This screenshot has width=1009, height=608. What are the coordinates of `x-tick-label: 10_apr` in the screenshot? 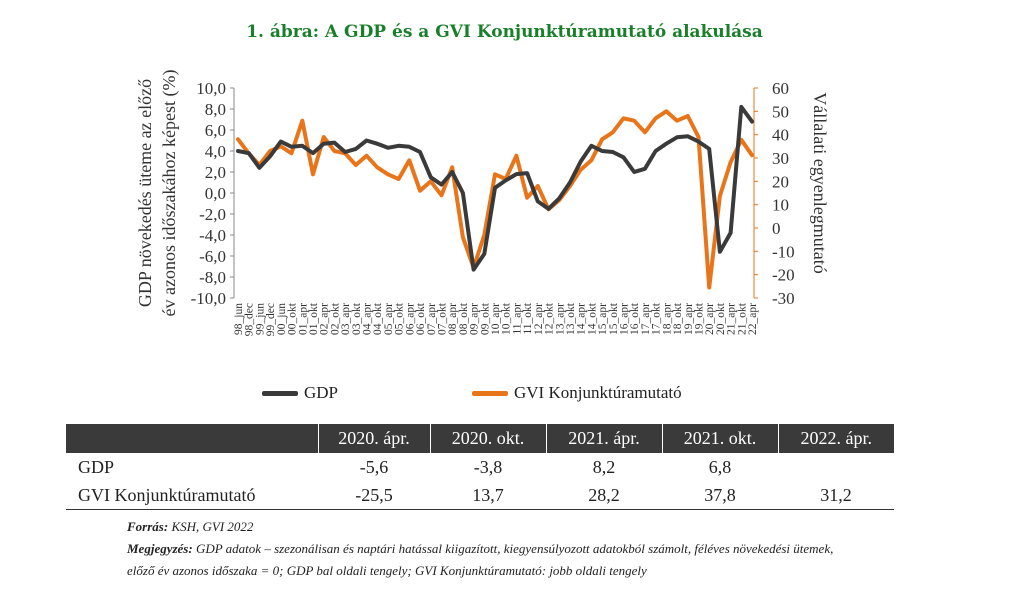 It's located at (496, 319).